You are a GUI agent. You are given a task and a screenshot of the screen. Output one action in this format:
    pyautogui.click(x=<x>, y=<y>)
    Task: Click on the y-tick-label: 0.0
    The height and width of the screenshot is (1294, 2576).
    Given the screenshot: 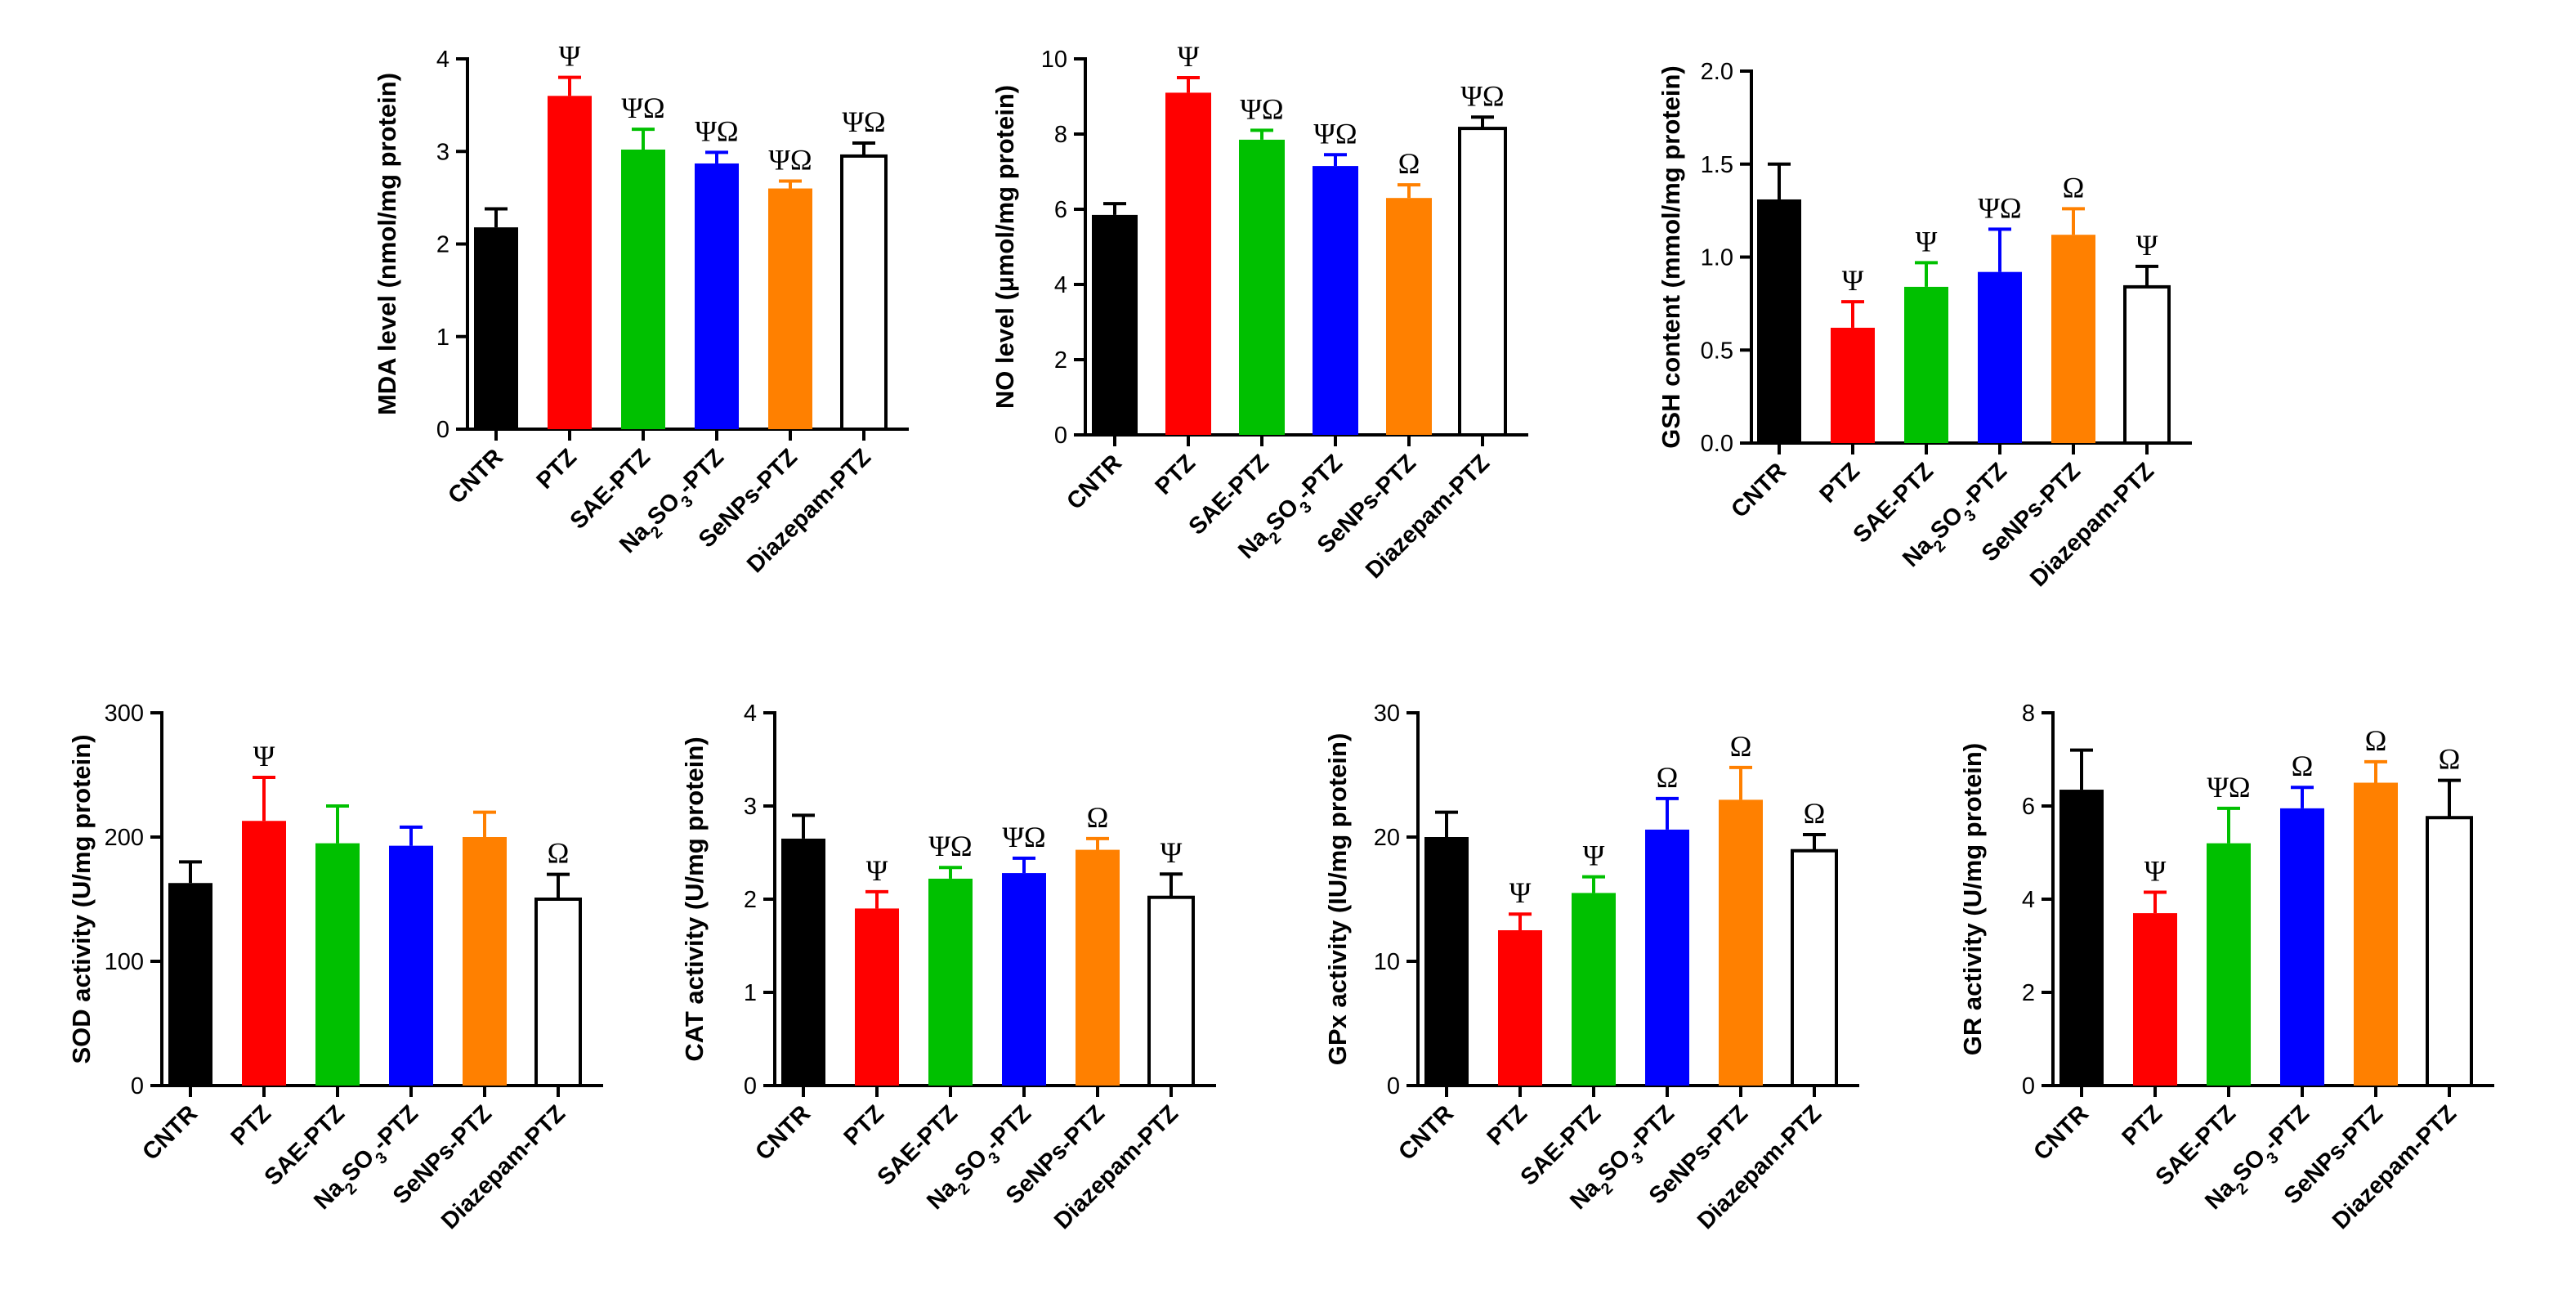 What is the action you would take?
    pyautogui.click(x=1717, y=444)
    